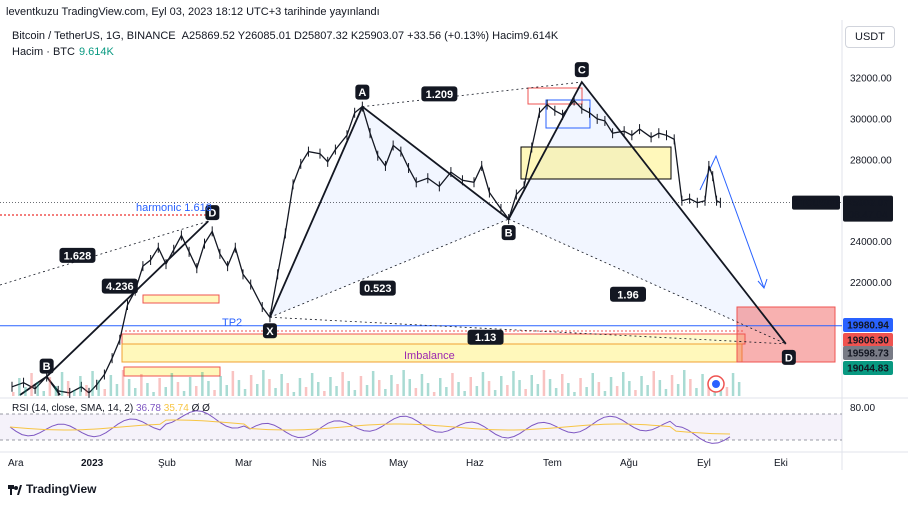 This screenshot has width=908, height=506. What do you see at coordinates (46, 366) in the screenshot?
I see `early-point-label-b-box` at bounding box center [46, 366].